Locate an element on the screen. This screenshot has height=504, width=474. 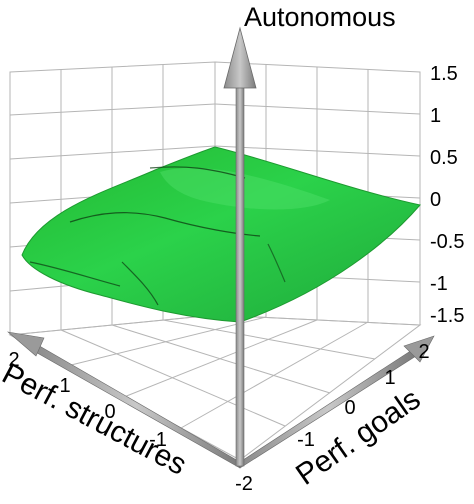
x-tick-label: -1 is located at coordinates (158, 440).